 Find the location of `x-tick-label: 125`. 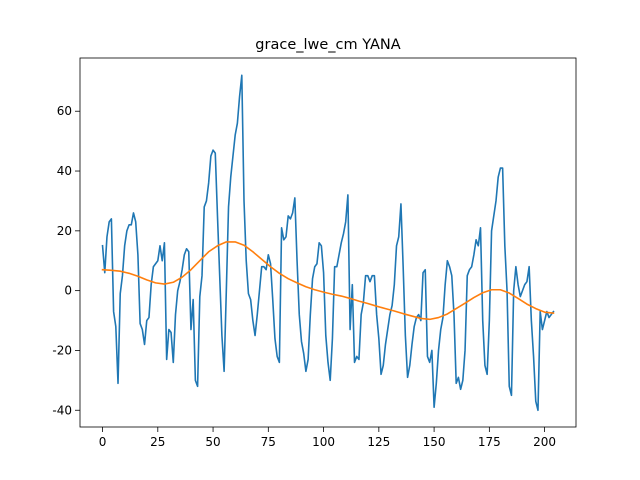

x-tick-label: 125 is located at coordinates (378, 442).